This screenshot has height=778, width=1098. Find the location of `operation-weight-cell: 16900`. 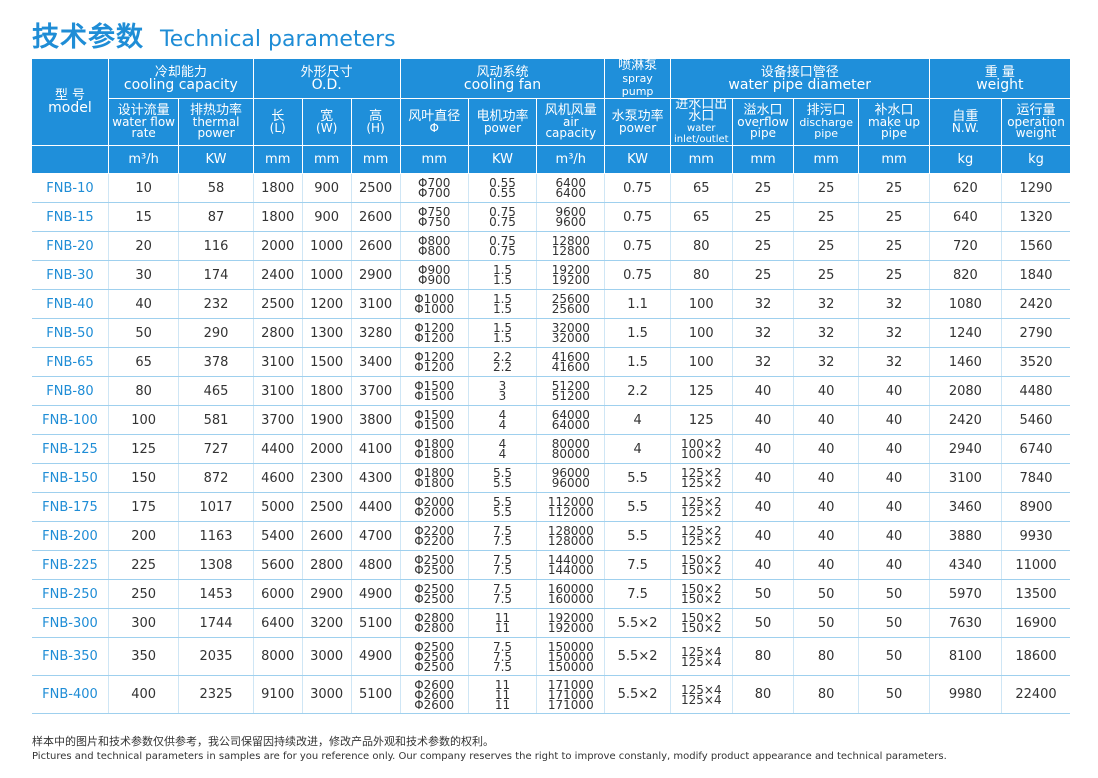

operation-weight-cell: 16900 is located at coordinates (1035, 623).